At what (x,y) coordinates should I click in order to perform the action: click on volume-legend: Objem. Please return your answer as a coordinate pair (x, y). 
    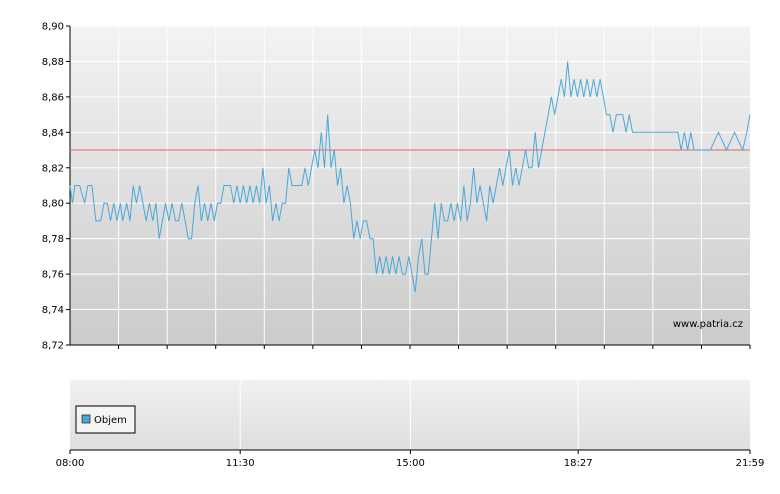
    Looking at the image, I should click on (105, 419).